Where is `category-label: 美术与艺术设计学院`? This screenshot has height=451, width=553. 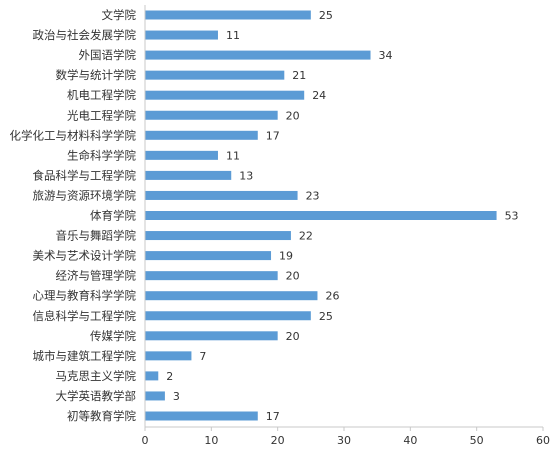 category-label: 美术与艺术设计学院 is located at coordinates (85, 256).